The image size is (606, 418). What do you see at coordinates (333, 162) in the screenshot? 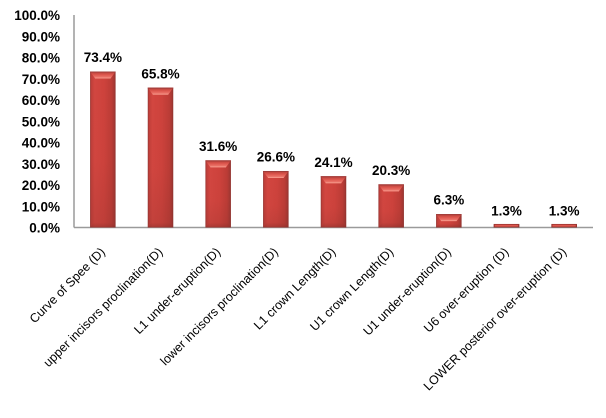
I see `svg-text: 24.1%` at bounding box center [333, 162].